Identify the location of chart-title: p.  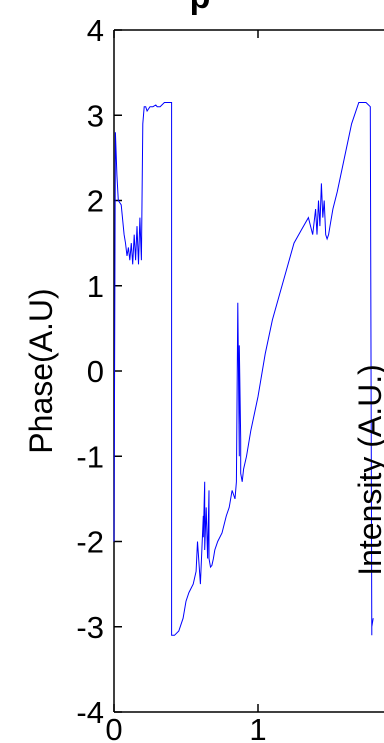
(200, 8).